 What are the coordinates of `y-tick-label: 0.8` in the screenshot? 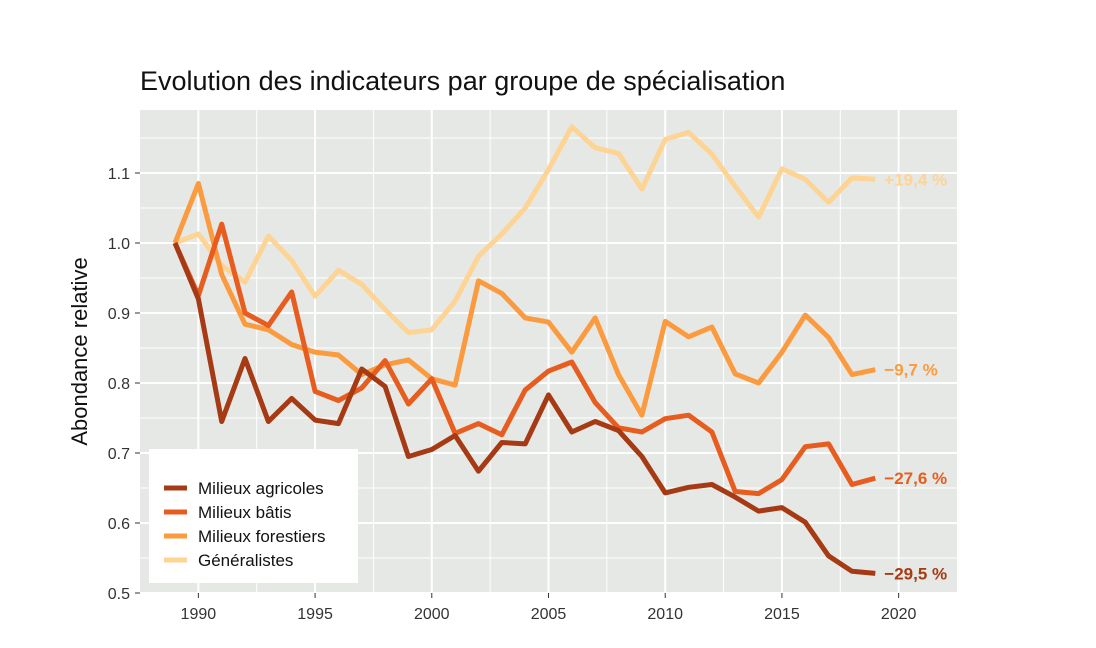 It's located at (119, 384).